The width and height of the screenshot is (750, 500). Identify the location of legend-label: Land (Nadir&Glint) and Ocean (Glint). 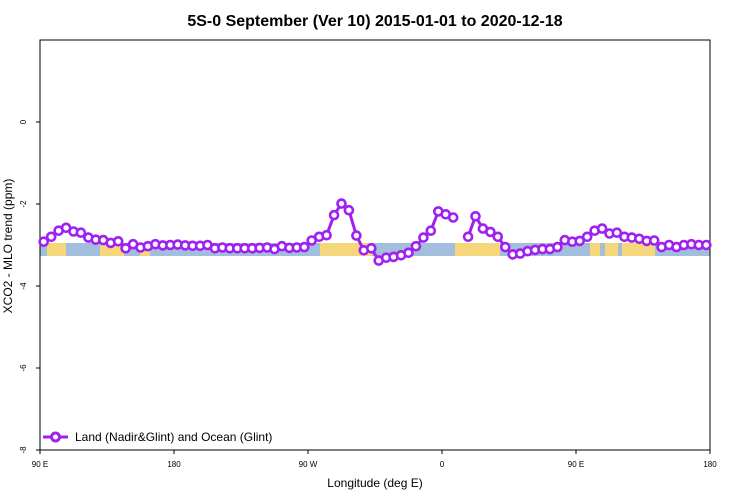
(173, 437).